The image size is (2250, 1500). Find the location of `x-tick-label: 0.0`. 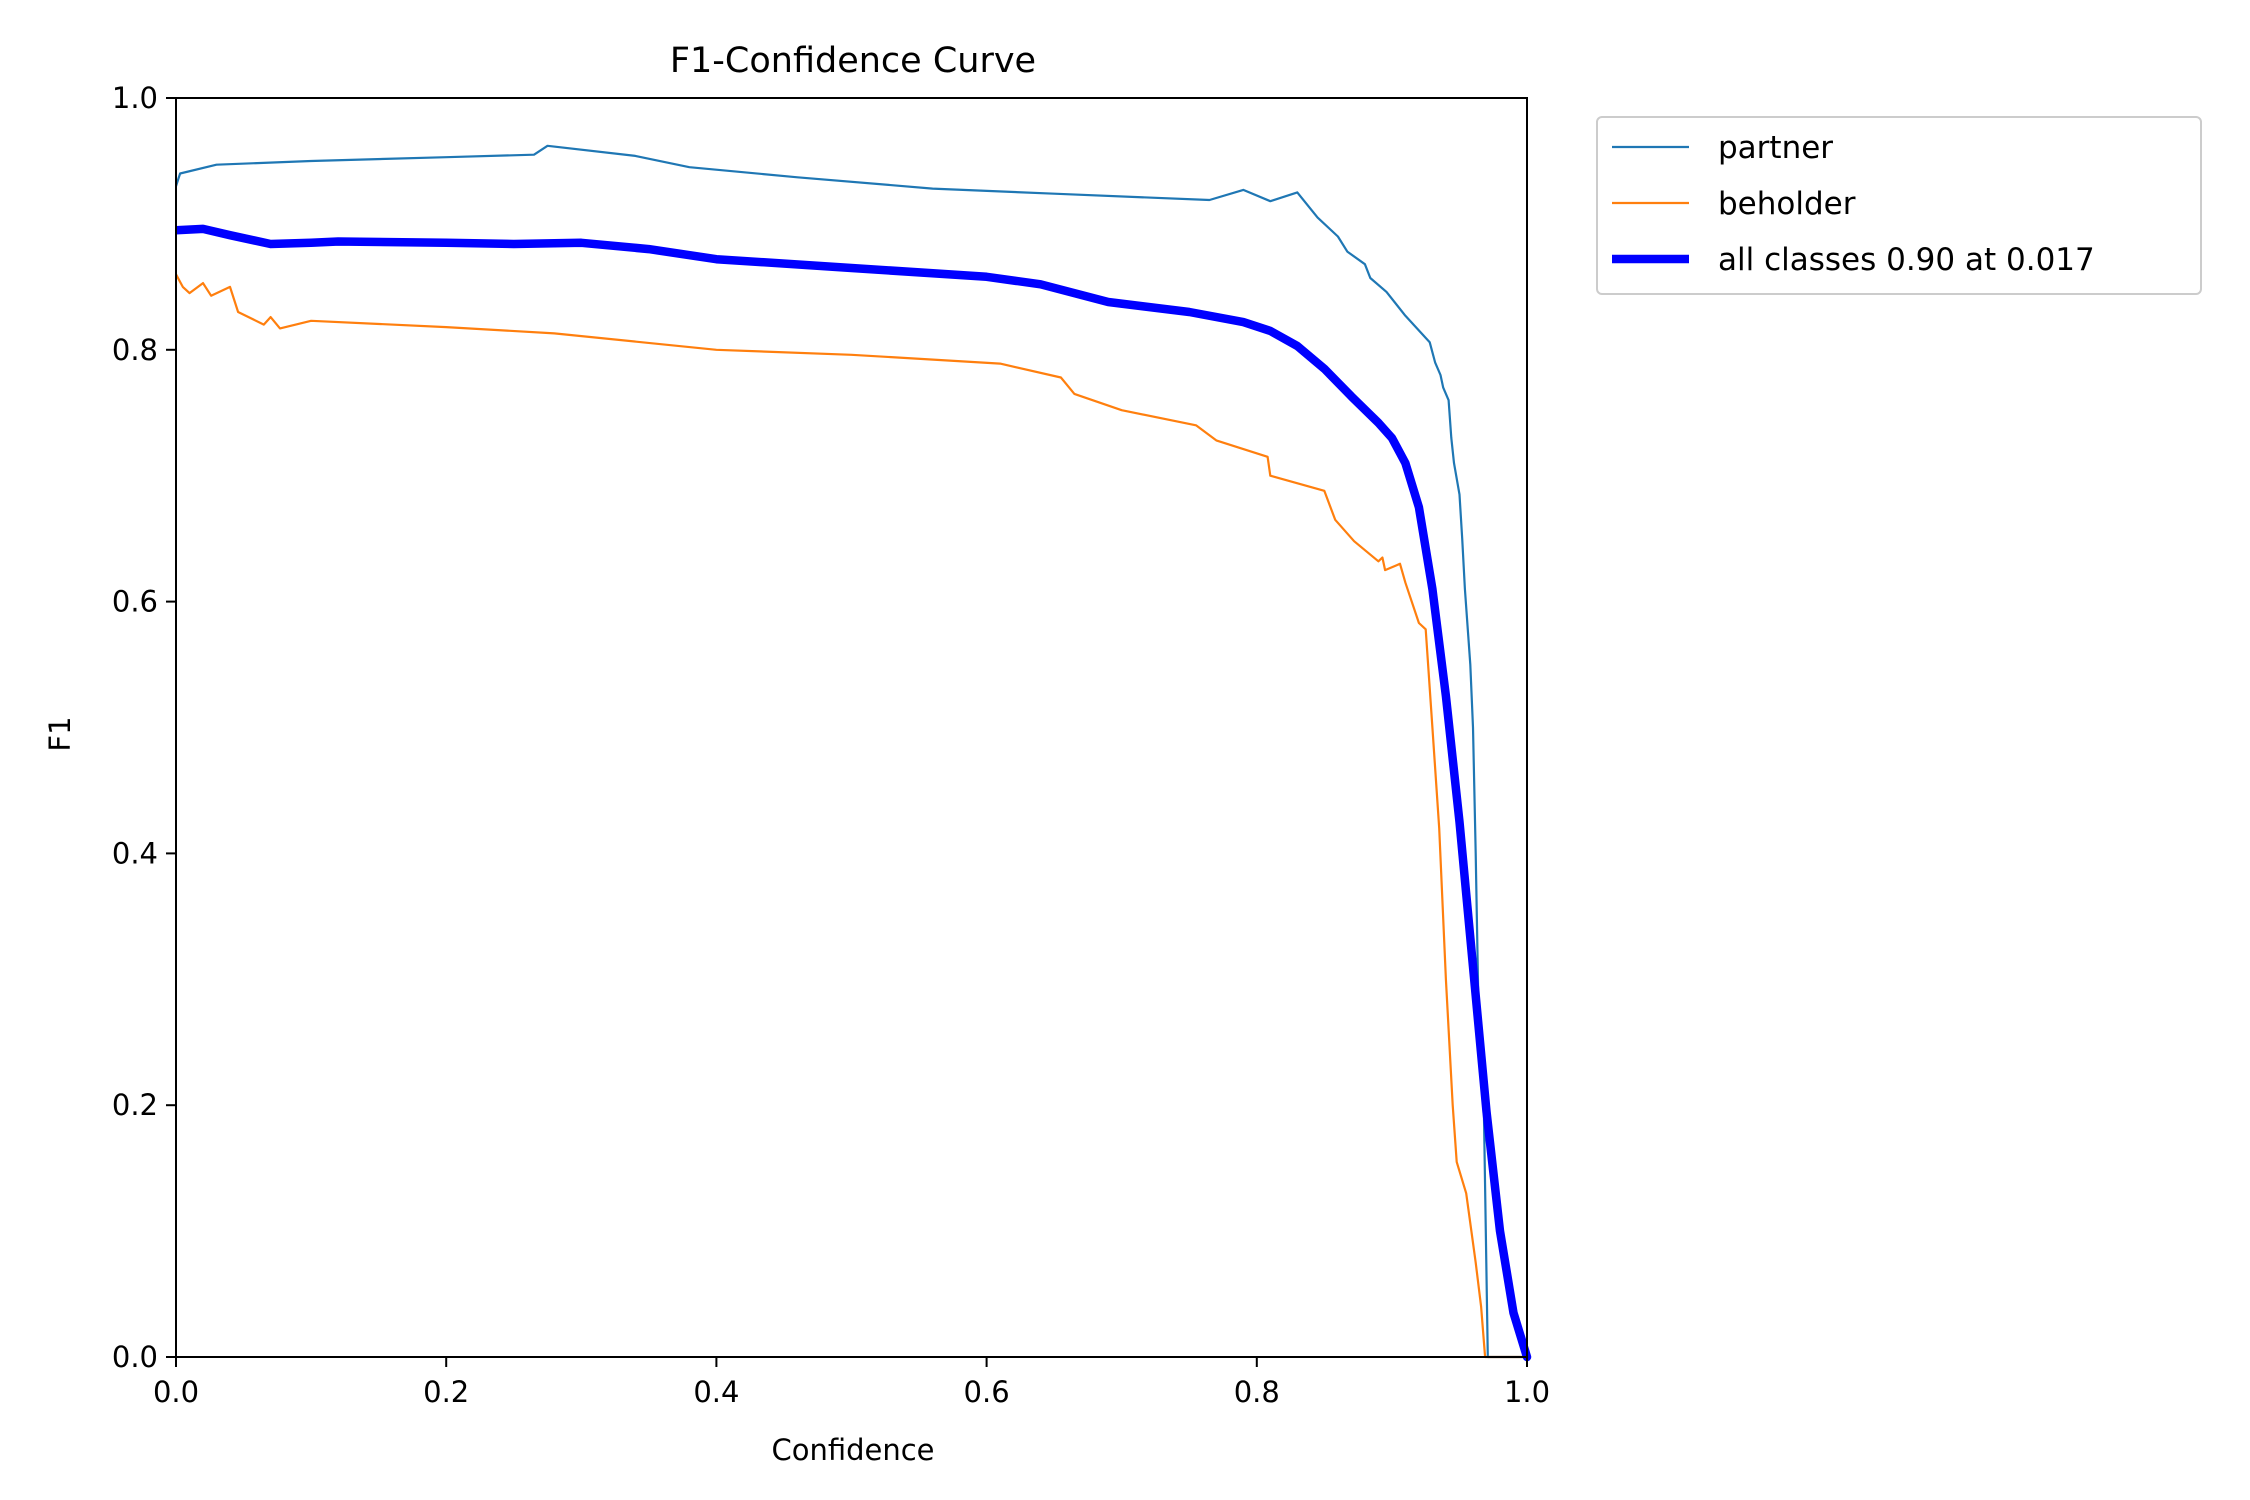

x-tick-label: 0.0 is located at coordinates (176, 1392).